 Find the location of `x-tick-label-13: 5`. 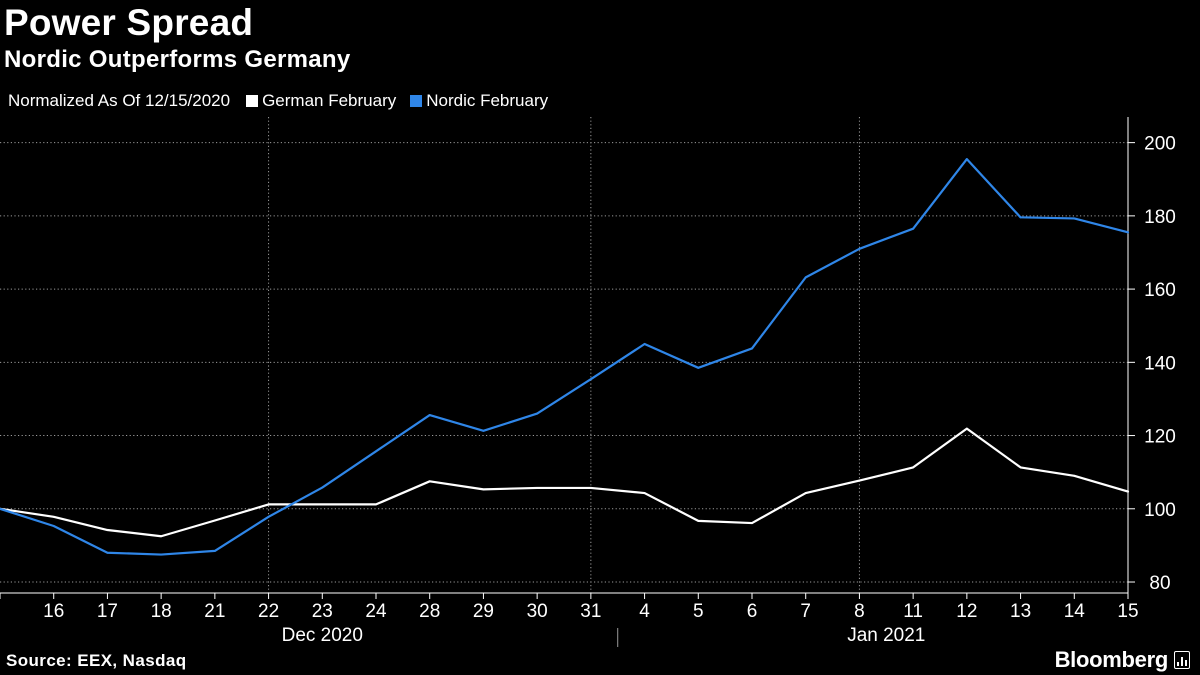

x-tick-label-13: 5 is located at coordinates (698, 611).